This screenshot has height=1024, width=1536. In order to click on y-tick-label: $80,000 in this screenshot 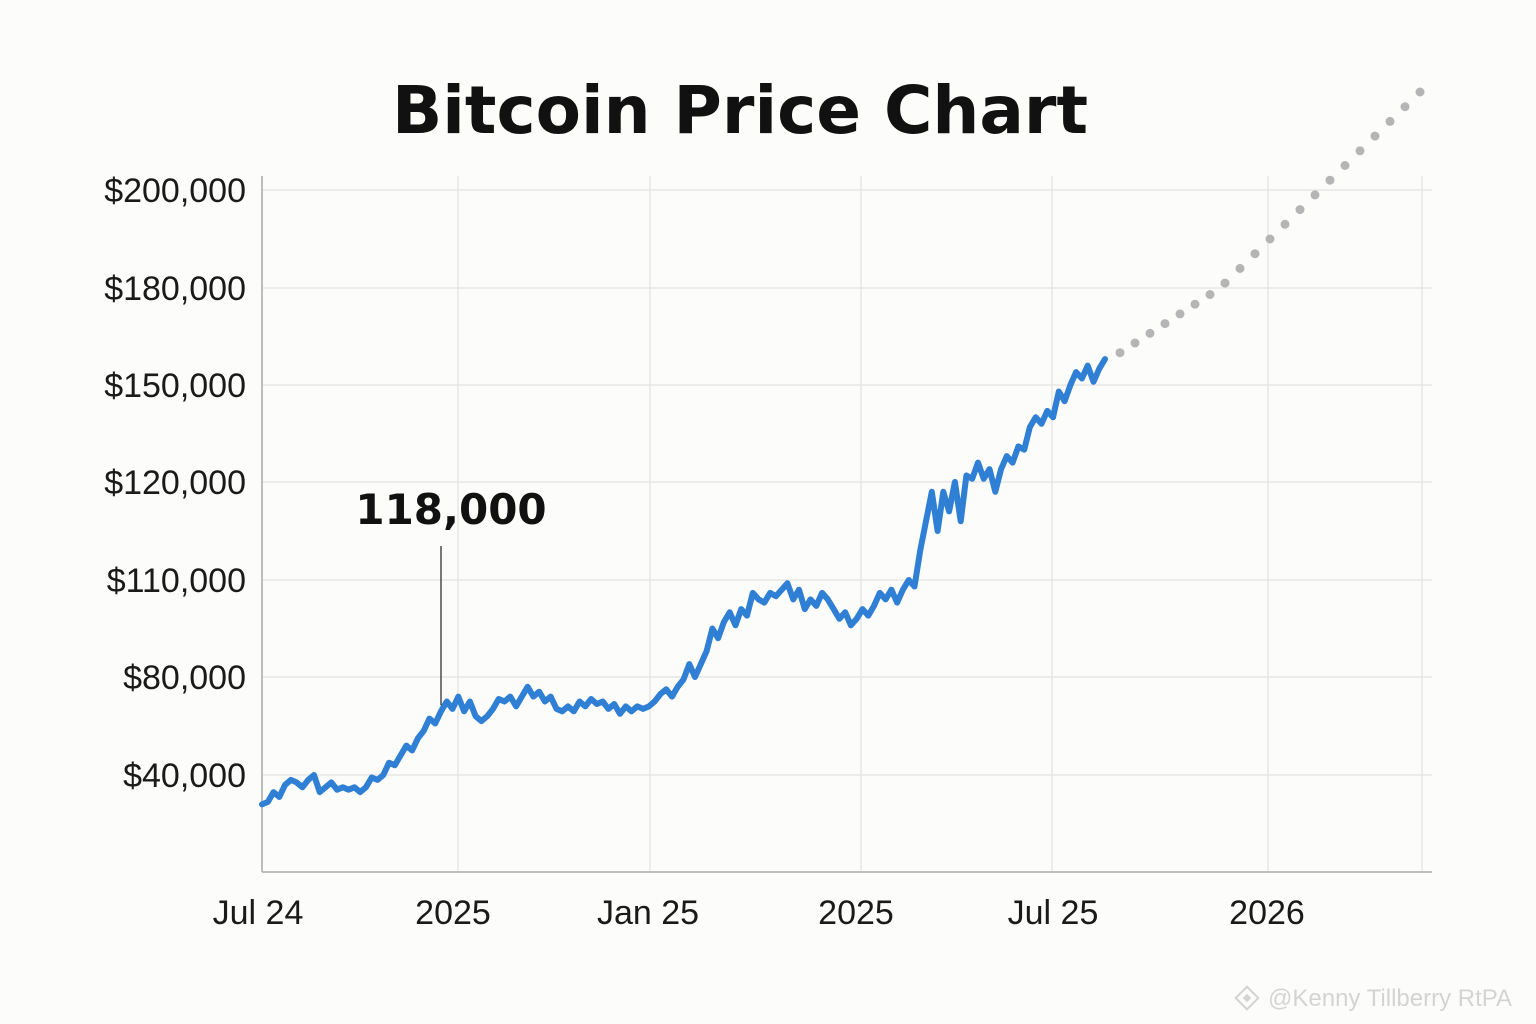, I will do `click(184, 678)`.